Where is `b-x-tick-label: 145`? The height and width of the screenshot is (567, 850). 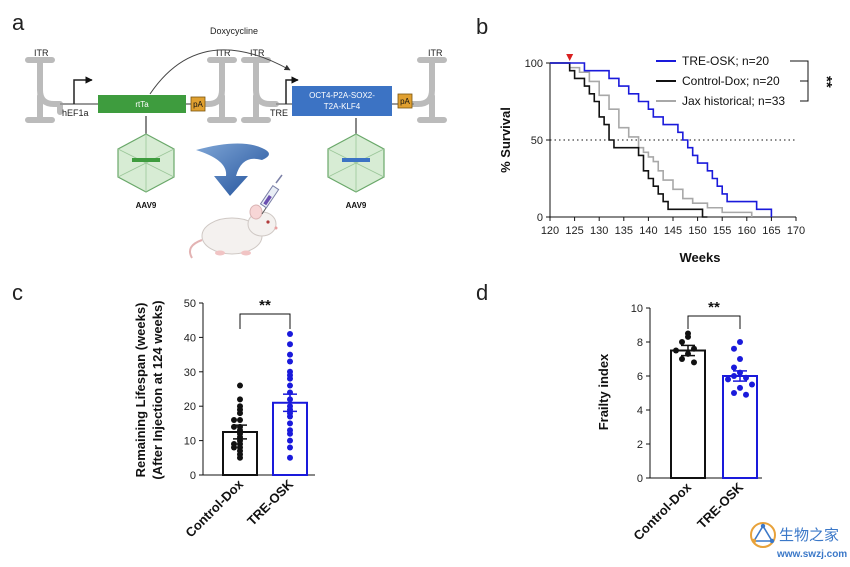
b-x-tick-label: 145 is located at coordinates (673, 231).